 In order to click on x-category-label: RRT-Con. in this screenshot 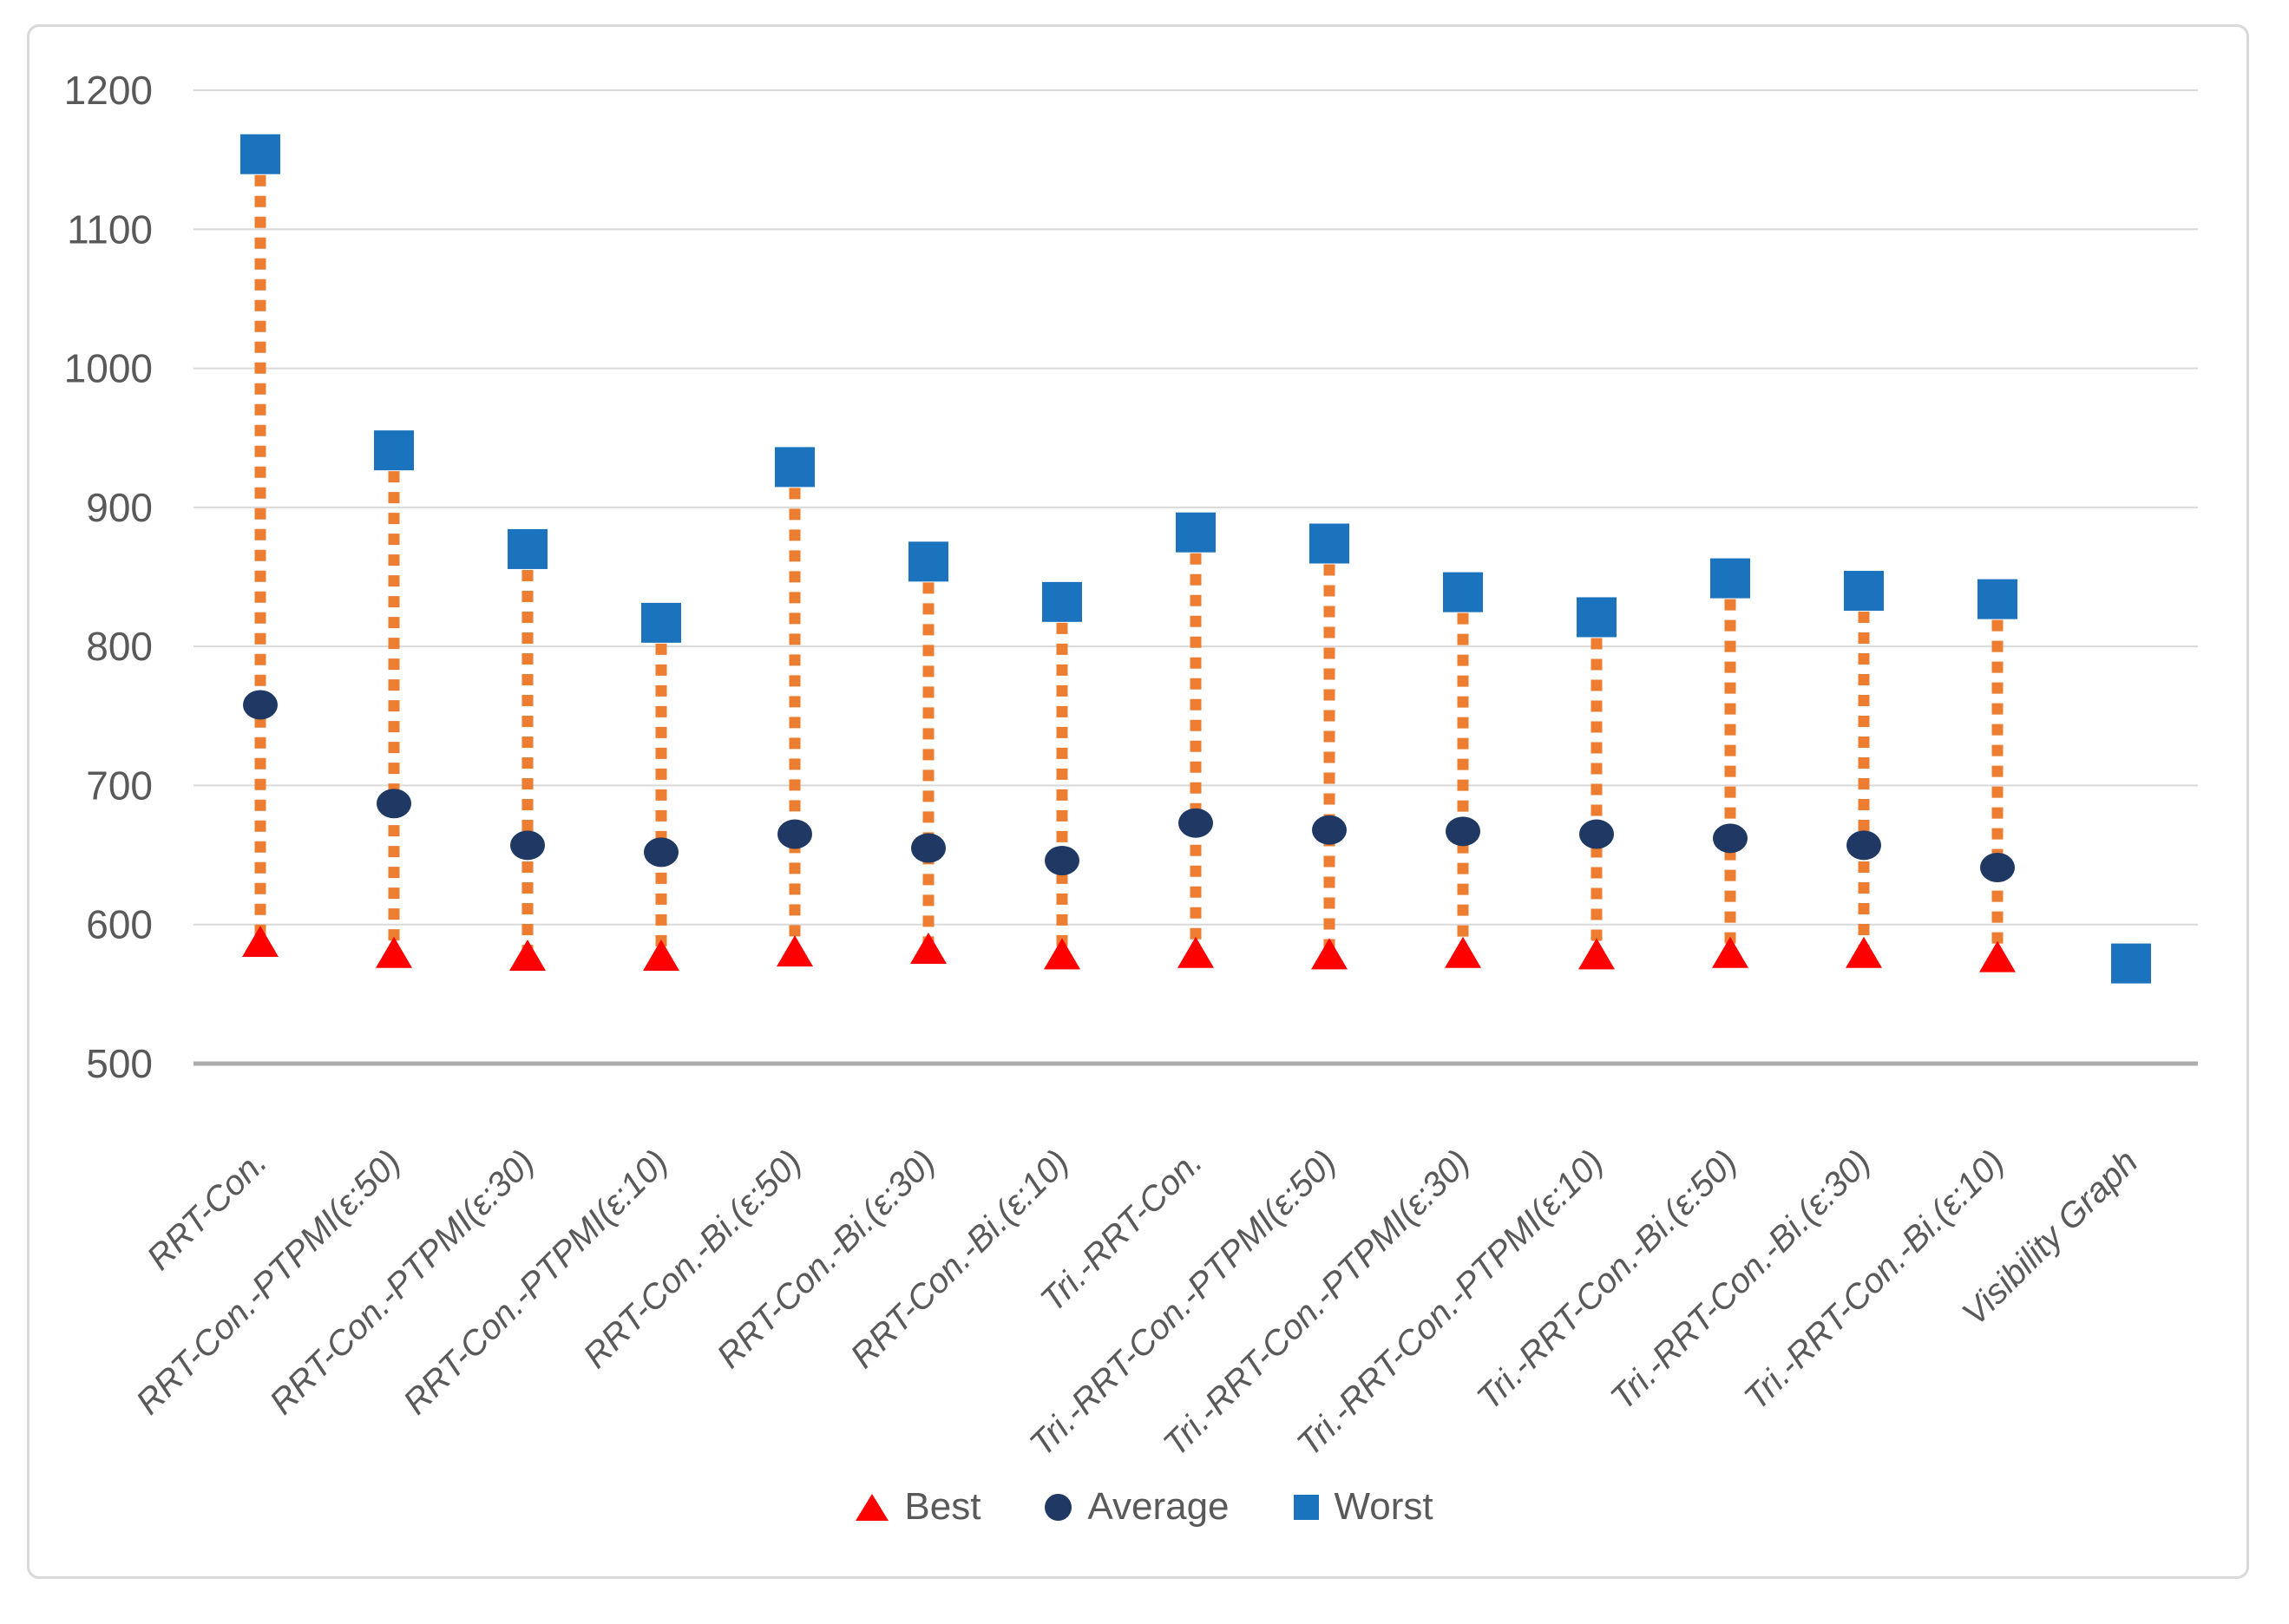, I will do `click(207, 1210)`.